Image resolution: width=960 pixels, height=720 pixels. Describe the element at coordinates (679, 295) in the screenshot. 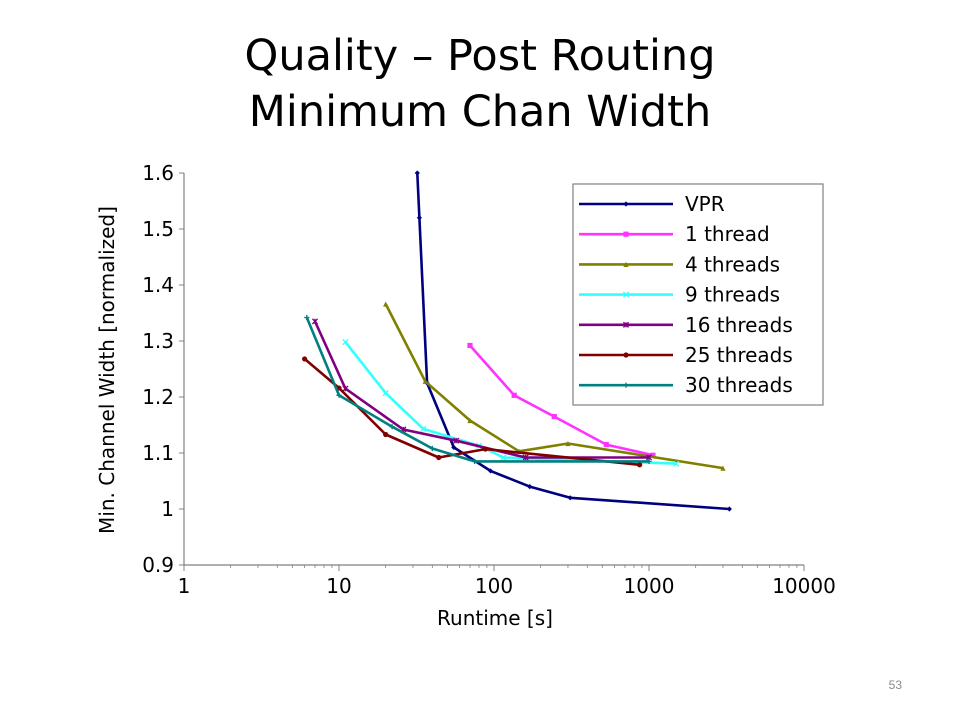

I see `legend-item-9-threads: 9 threads` at that location.